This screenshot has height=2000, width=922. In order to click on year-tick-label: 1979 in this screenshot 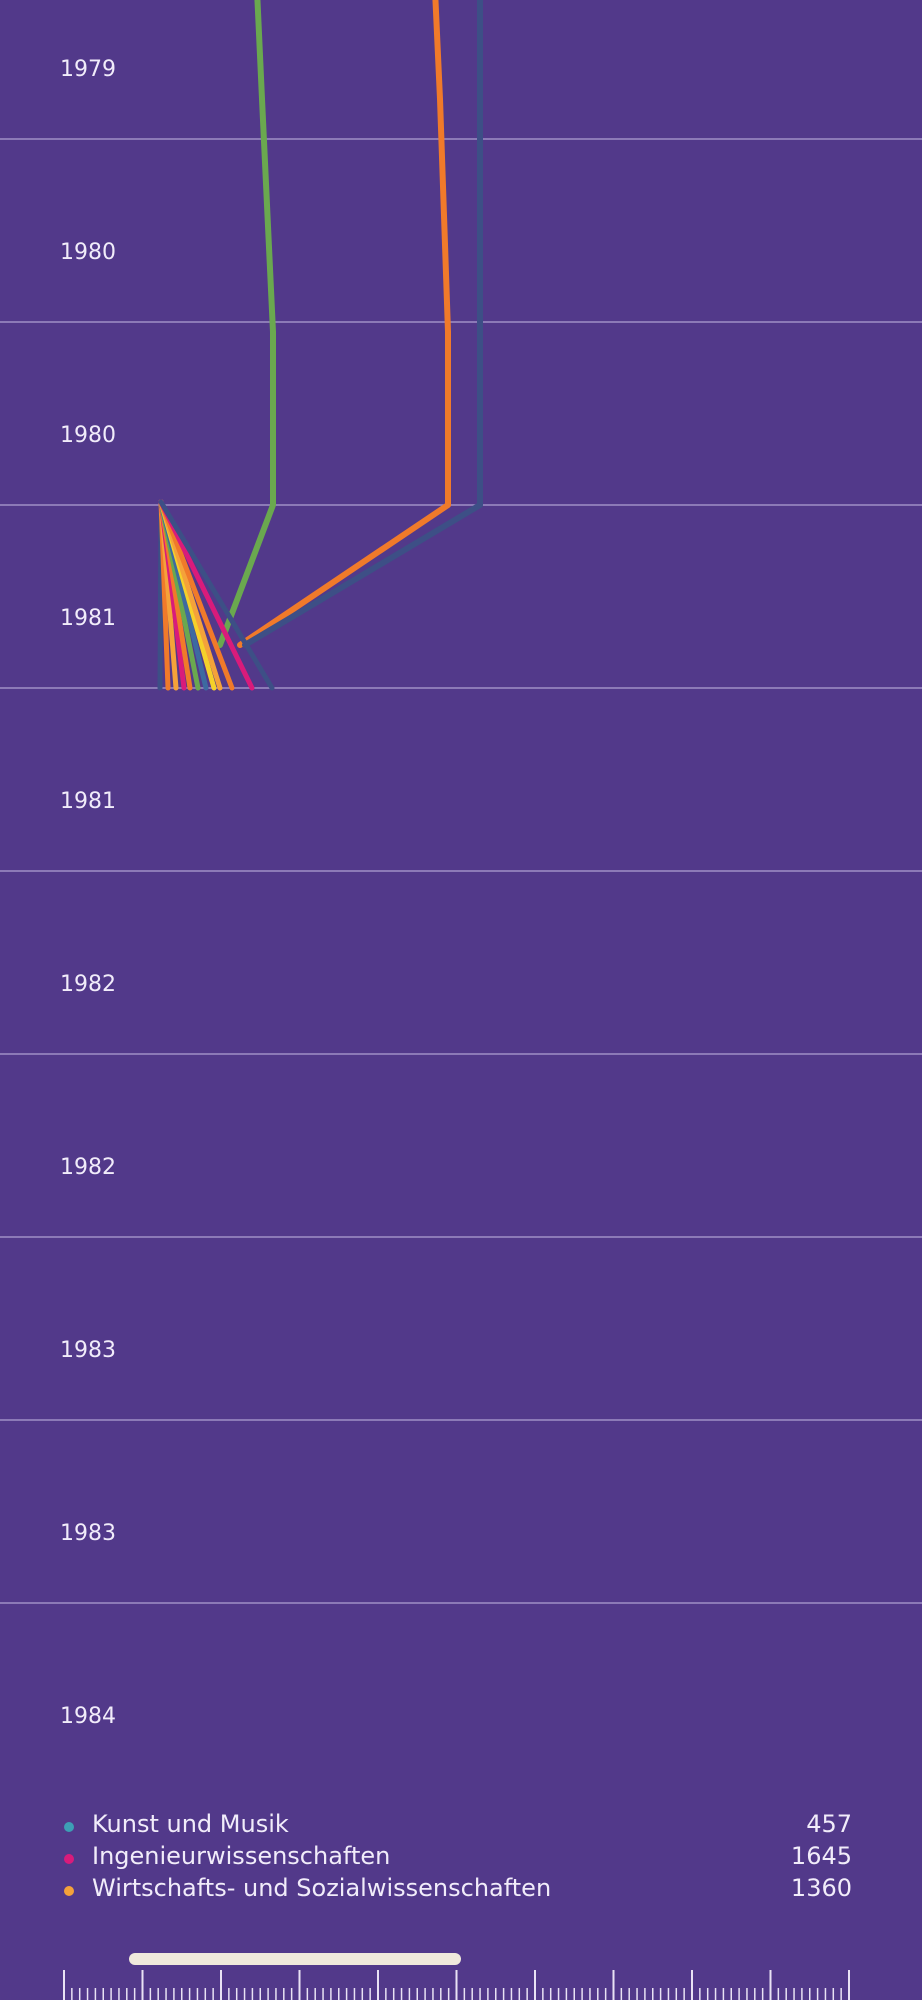, I will do `click(88, 69)`.